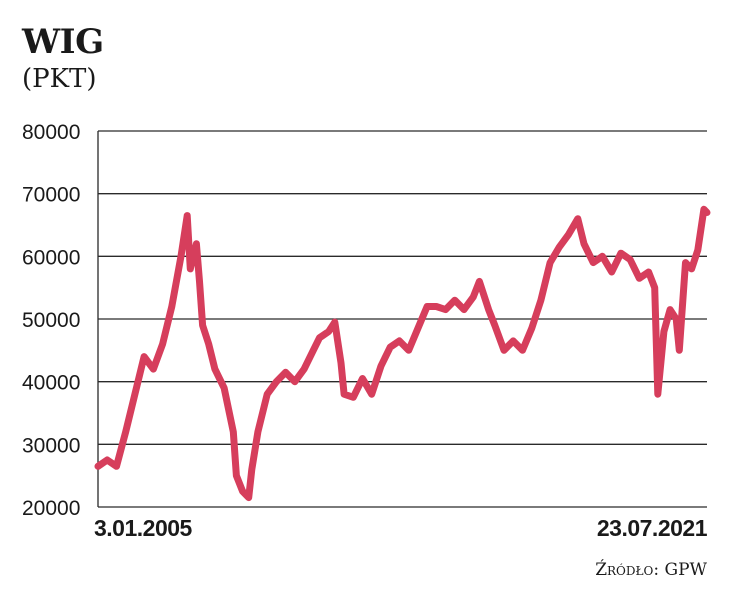 The image size is (729, 593). What do you see at coordinates (143, 528) in the screenshot?
I see `x-tick-label-start: 3.01.2005` at bounding box center [143, 528].